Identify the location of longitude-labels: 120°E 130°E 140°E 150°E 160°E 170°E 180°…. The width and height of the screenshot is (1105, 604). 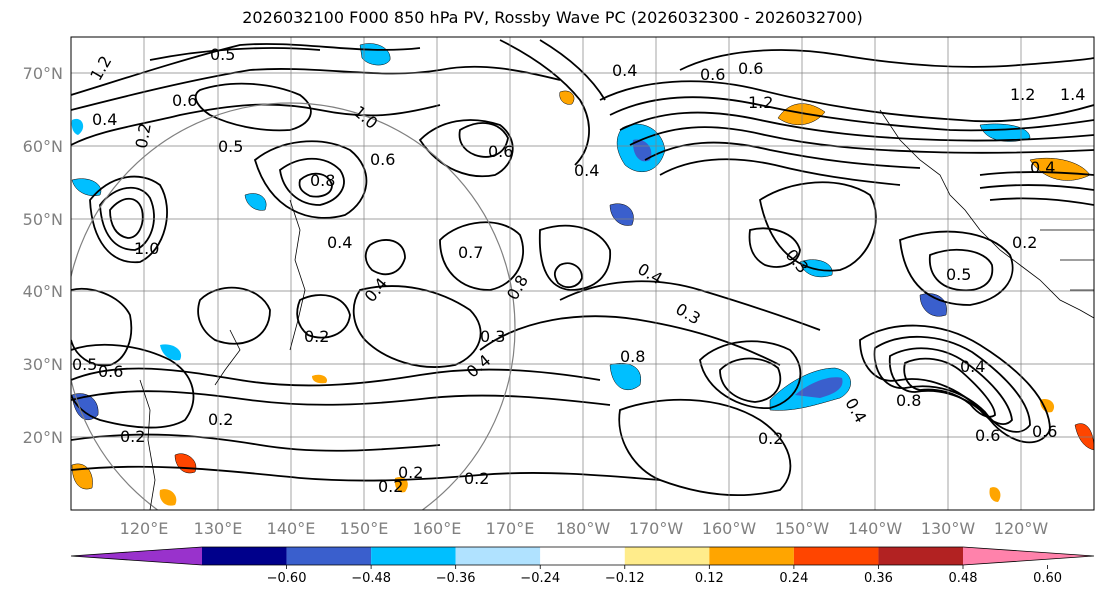
(584, 528).